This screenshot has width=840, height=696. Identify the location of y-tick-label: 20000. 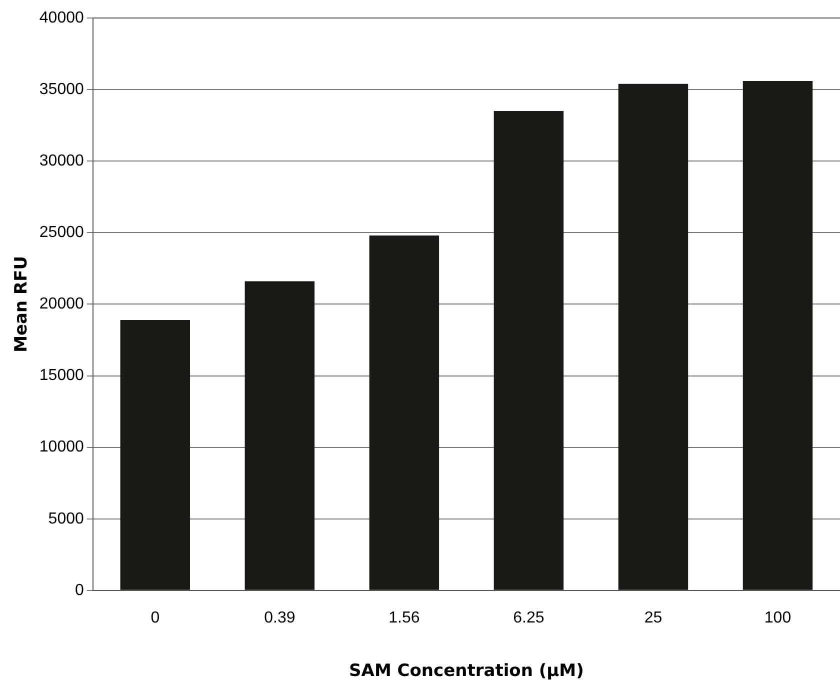
(61, 304).